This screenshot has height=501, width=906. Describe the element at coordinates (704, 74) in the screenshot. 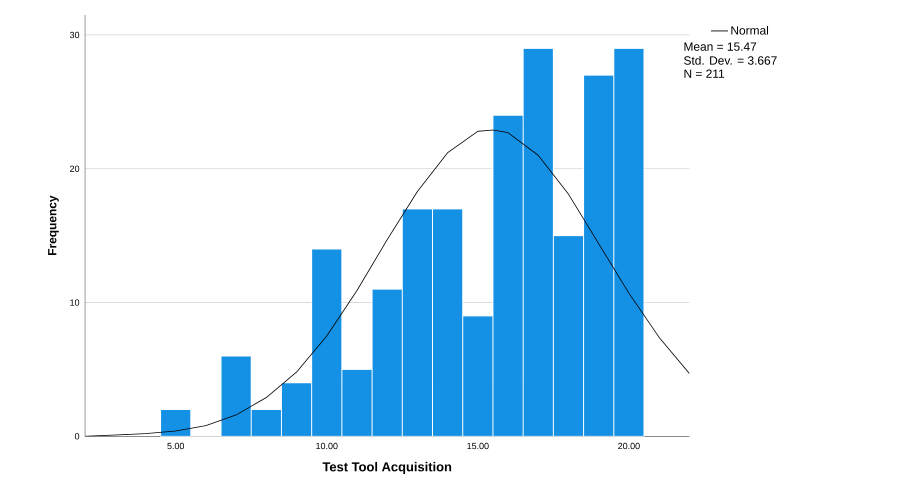

I see `annotation: N = 211` at that location.